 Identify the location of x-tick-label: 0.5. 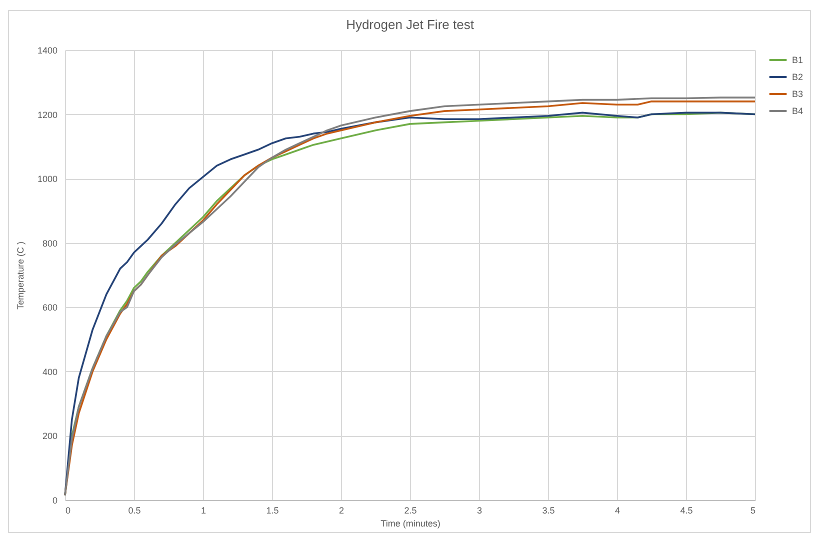
(134, 511).